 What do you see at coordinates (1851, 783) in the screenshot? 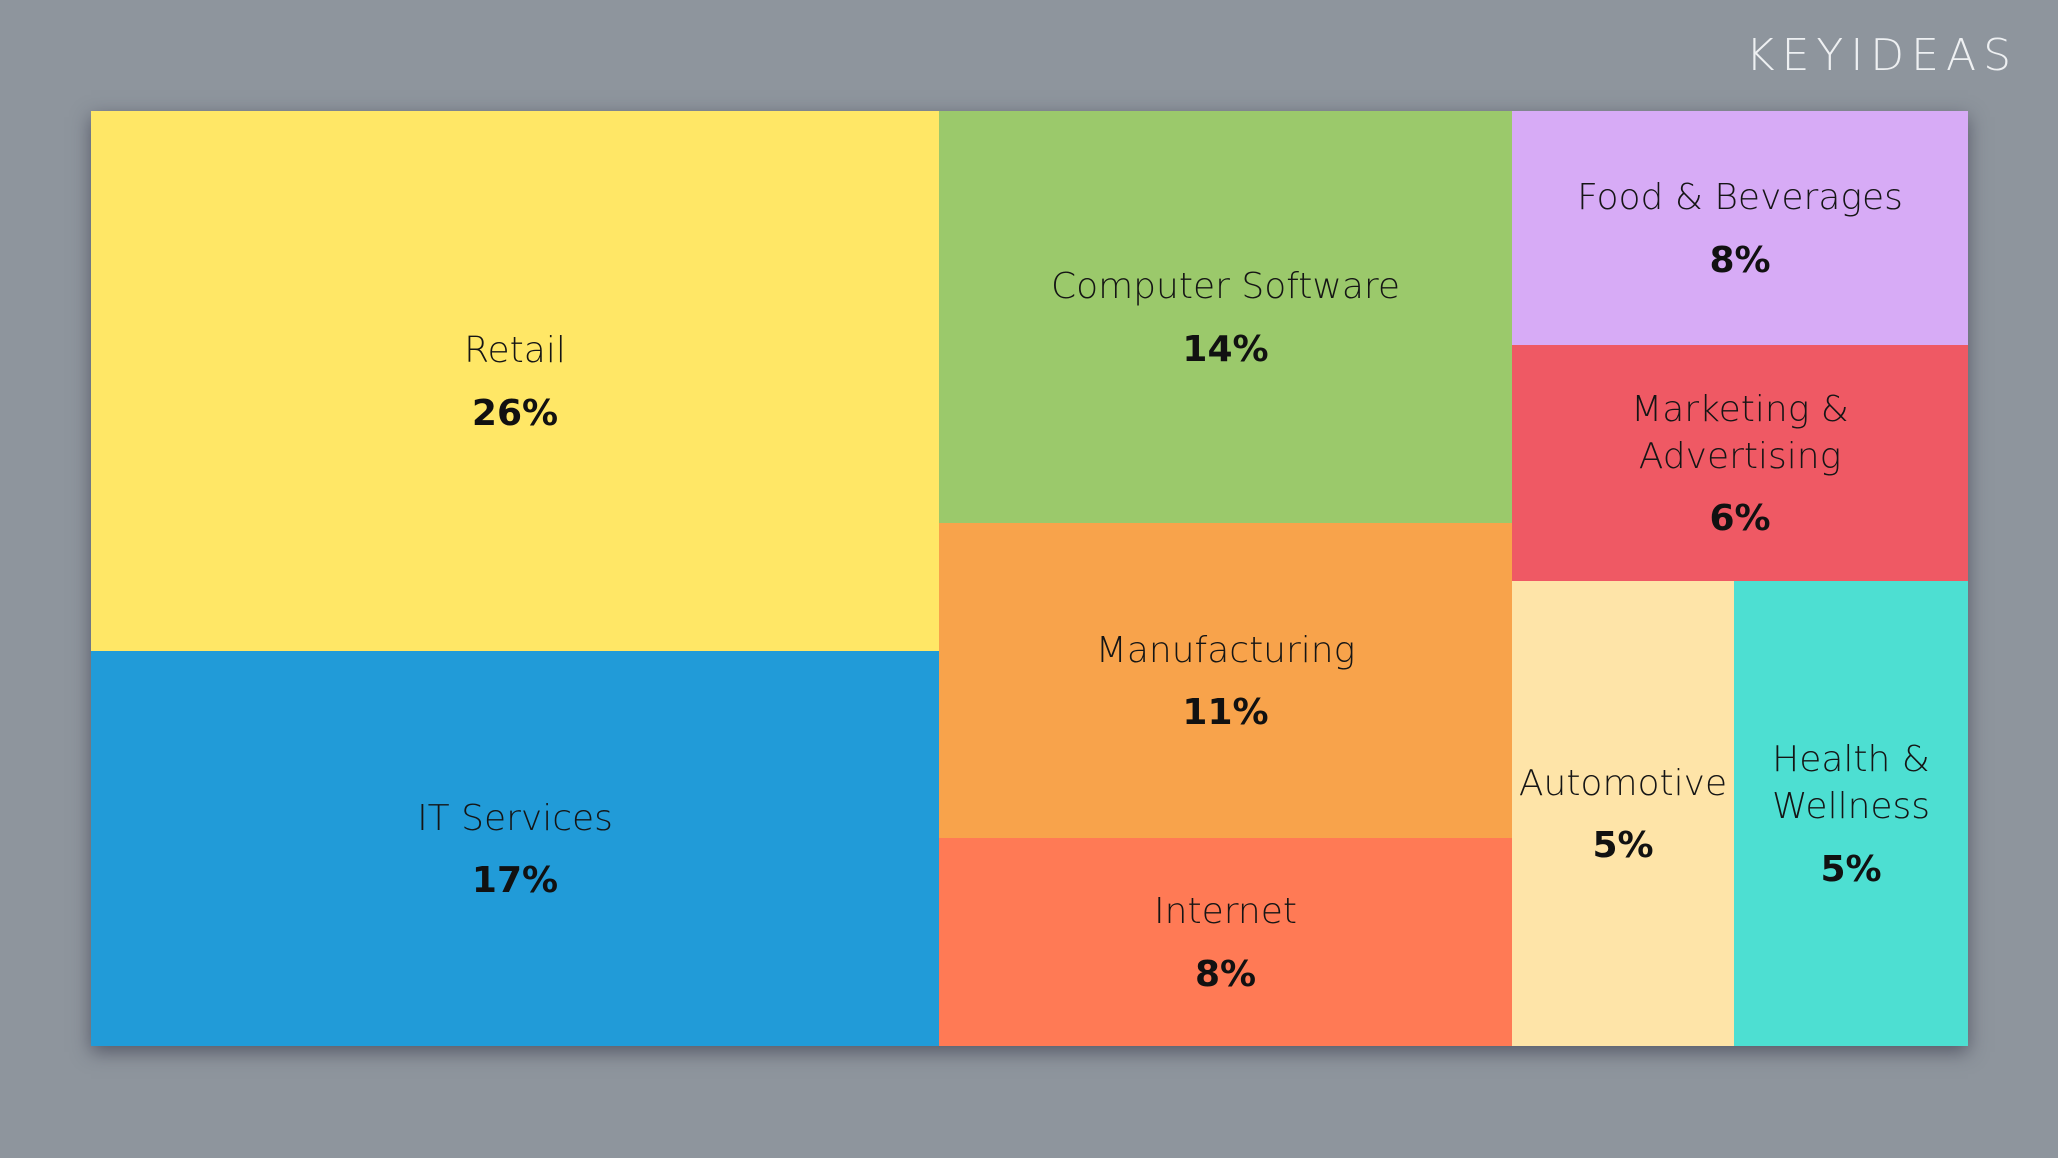
I see `tile-label-health-and-wellness: Health & Wellness` at bounding box center [1851, 783].